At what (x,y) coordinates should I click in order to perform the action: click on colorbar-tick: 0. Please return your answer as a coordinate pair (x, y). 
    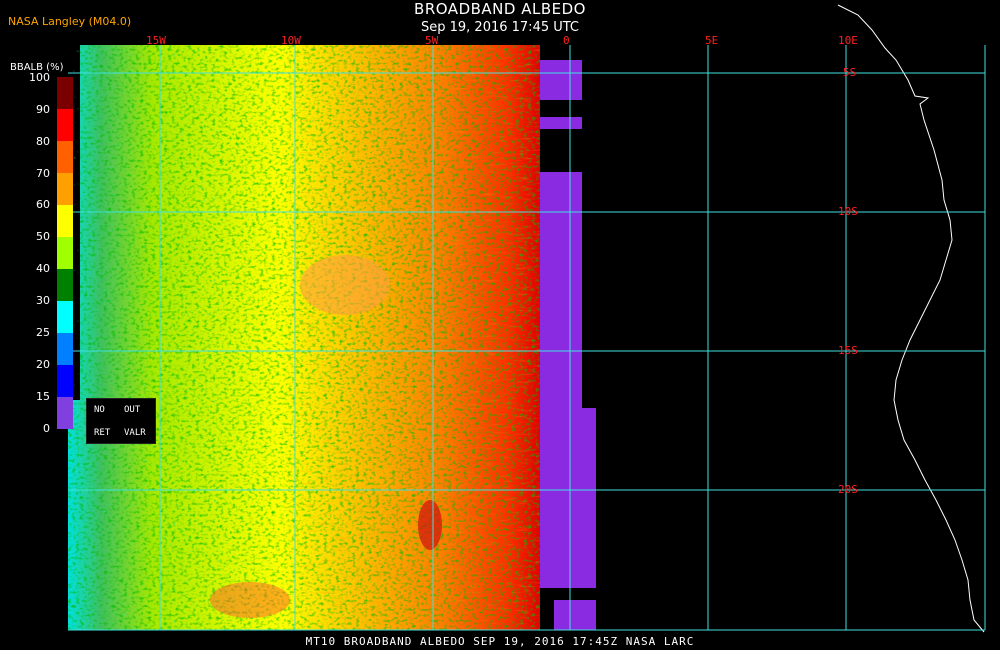
    Looking at the image, I should click on (46, 428).